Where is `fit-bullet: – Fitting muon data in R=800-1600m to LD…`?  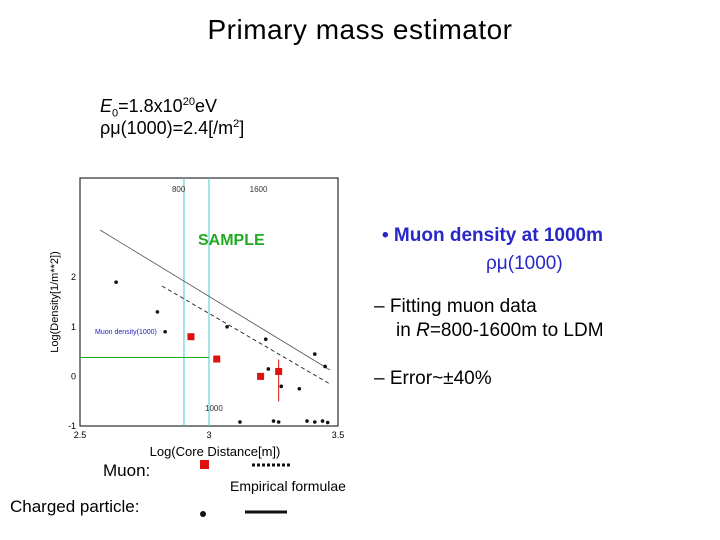 fit-bullet: – Fitting muon data in R=800-1600m to LD… is located at coordinates (489, 319).